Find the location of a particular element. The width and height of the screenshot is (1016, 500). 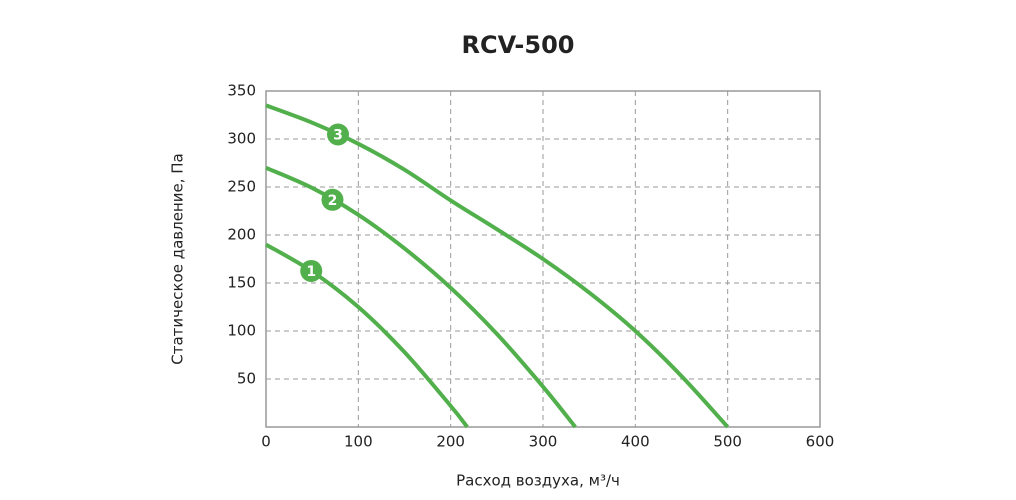

chart-title: RCV-500 is located at coordinates (518, 45).